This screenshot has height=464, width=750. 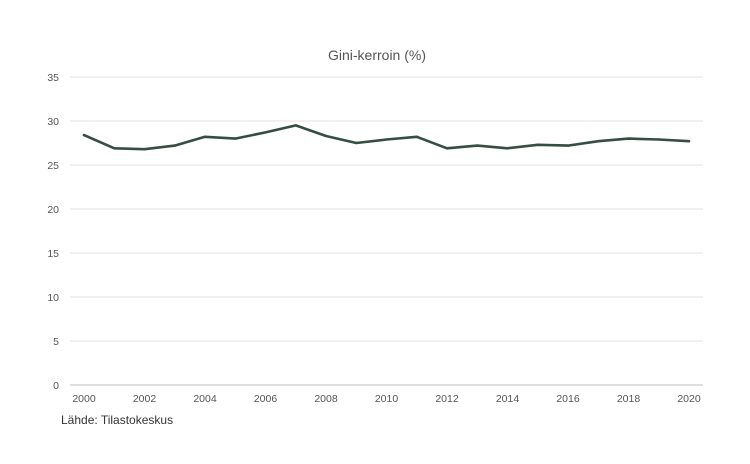 I want to click on x-tick-label: 2012, so click(x=447, y=399).